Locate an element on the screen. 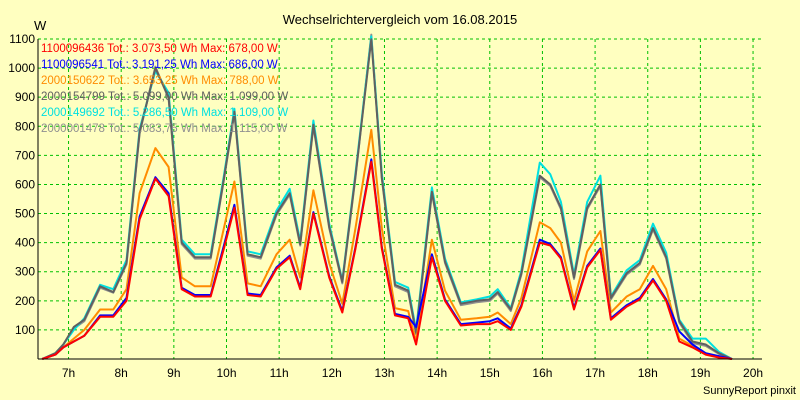 The height and width of the screenshot is (400, 800). x-tick-label-15: 15h is located at coordinates (490, 373).